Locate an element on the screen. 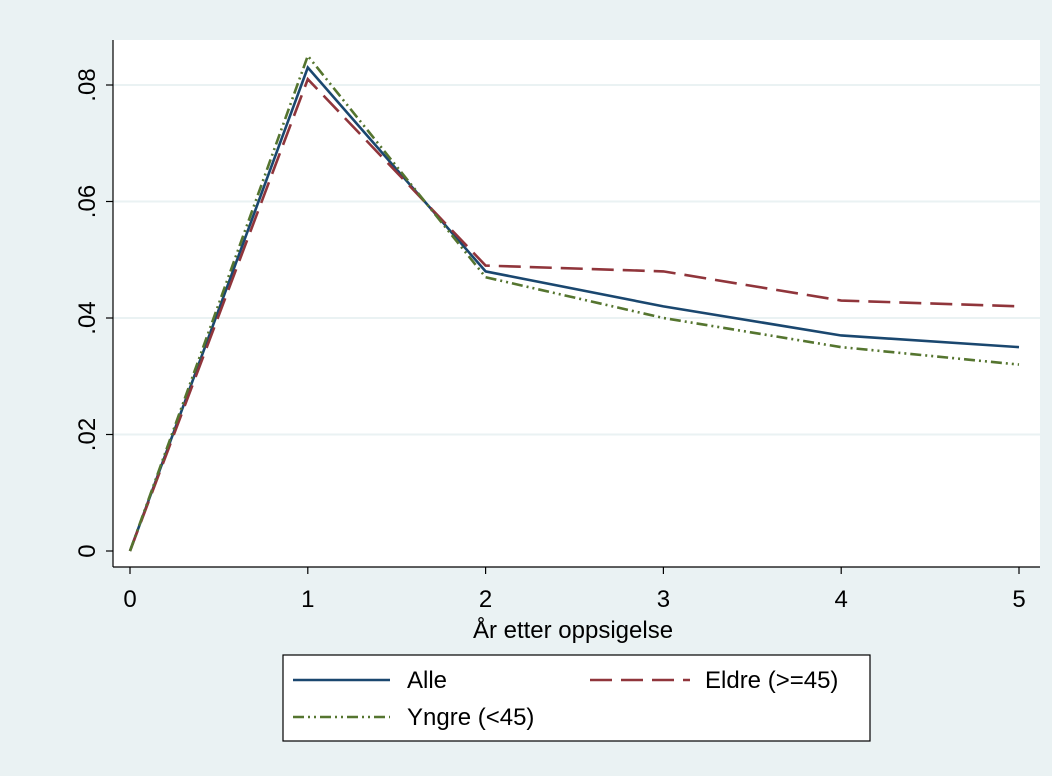  y-tick-label: .08 is located at coordinates (87, 84).